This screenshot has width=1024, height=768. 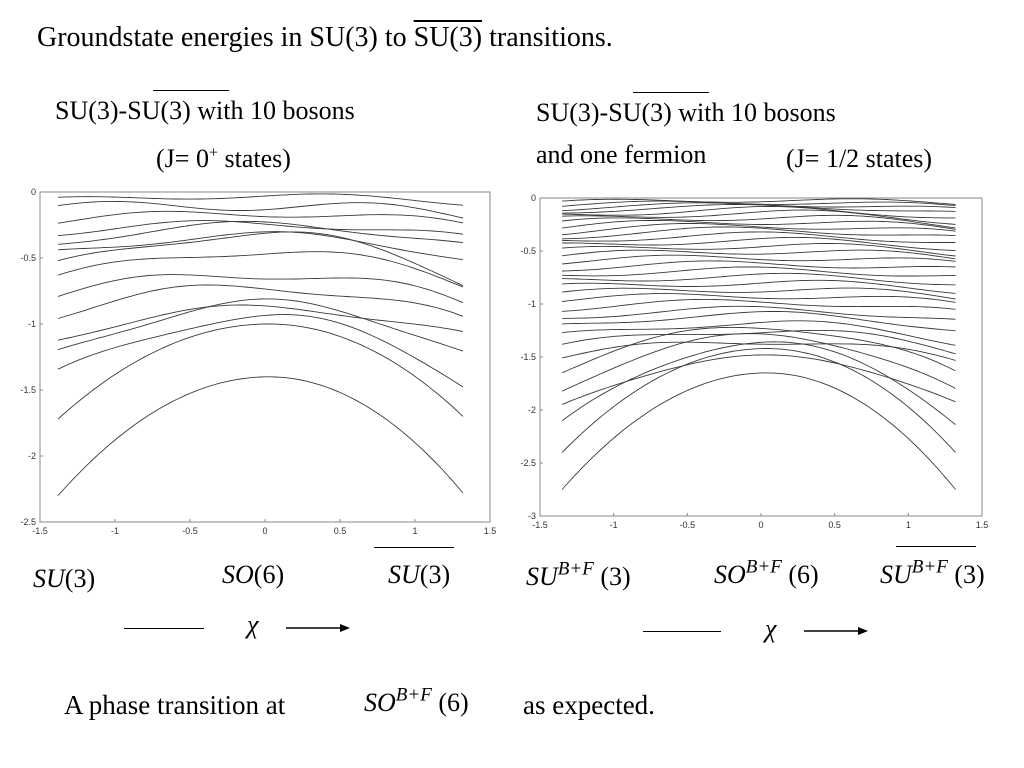 I want to click on right-heading-prefix: SU(3)-, so click(x=572, y=112).